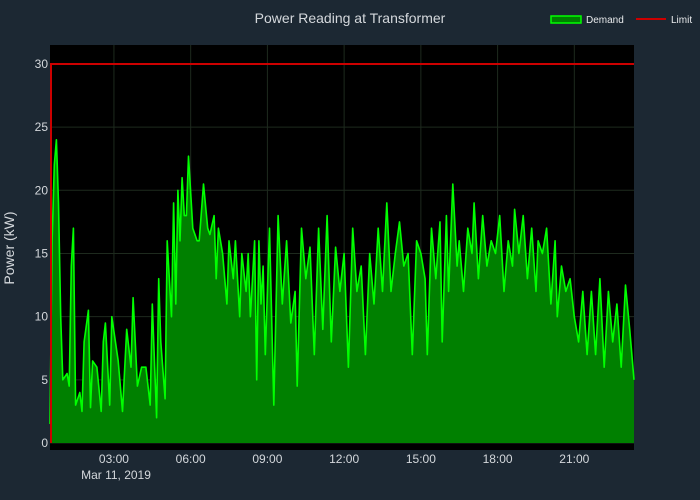 The height and width of the screenshot is (500, 700). I want to click on y-tick-label: 5, so click(44, 380).